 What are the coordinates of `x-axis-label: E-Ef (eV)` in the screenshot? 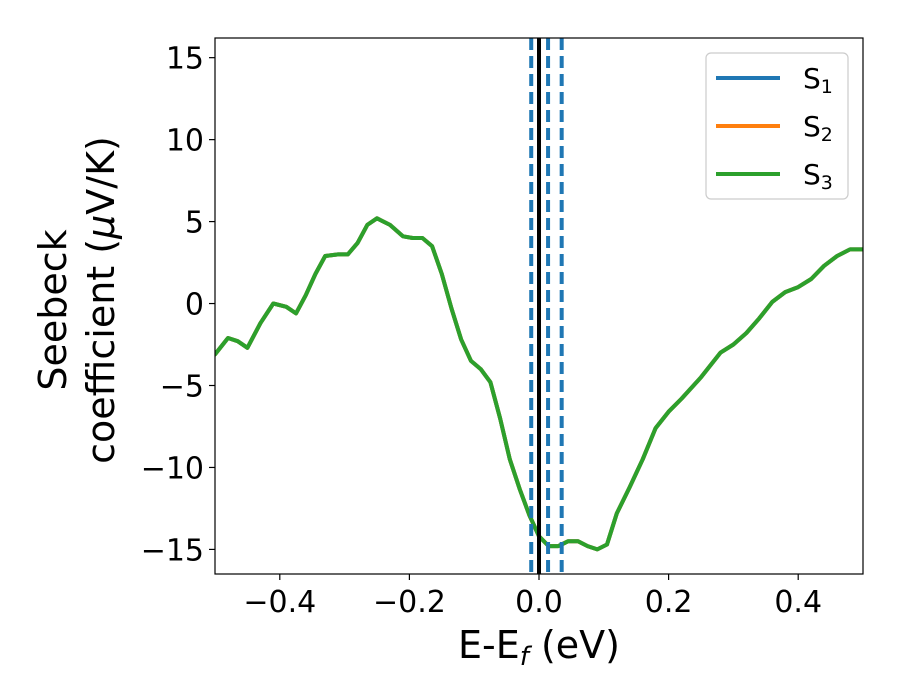 It's located at (539, 647).